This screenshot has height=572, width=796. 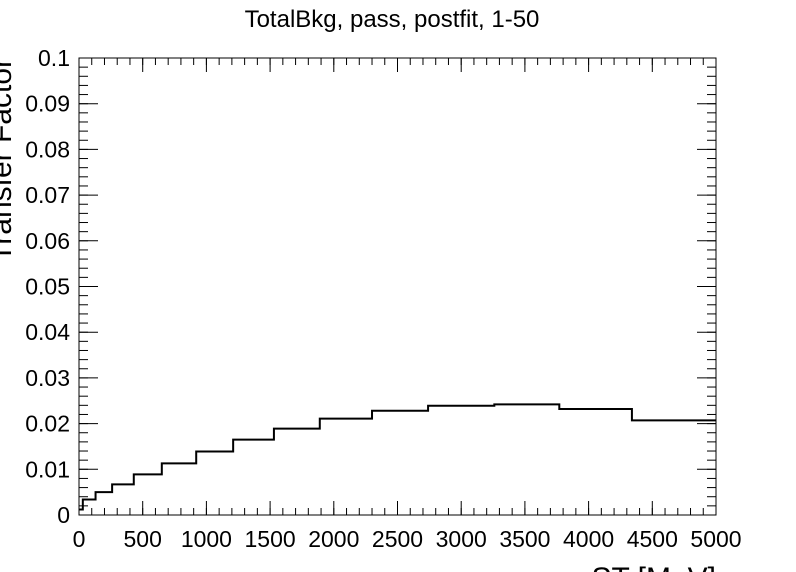 I want to click on y-tick-label: 0.08, so click(x=47, y=149).